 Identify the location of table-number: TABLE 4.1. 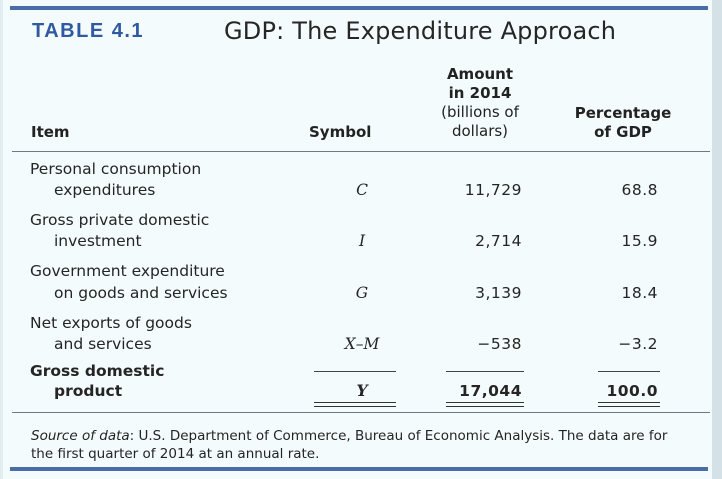
(88, 31).